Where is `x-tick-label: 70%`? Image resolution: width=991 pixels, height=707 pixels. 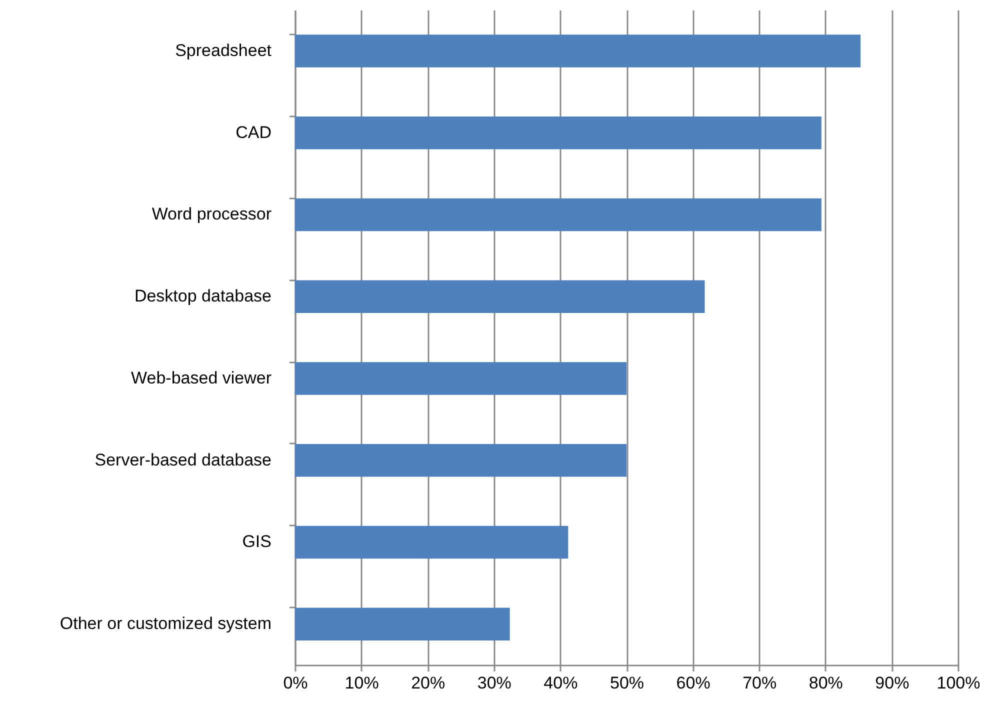
x-tick-label: 70% is located at coordinates (759, 683).